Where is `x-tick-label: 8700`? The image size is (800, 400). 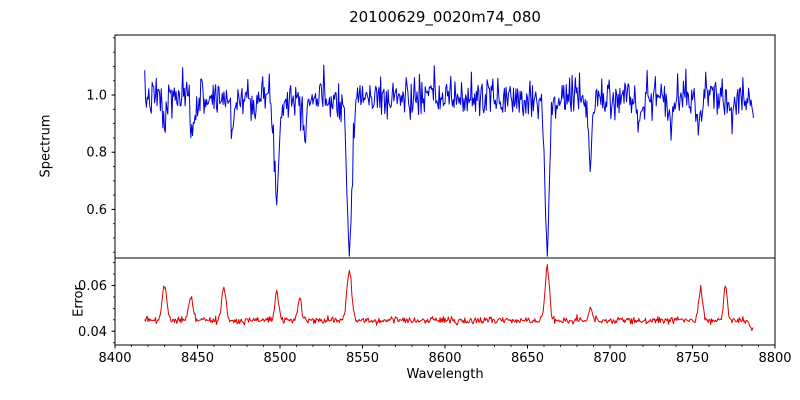
x-tick-label: 8700 is located at coordinates (609, 358).